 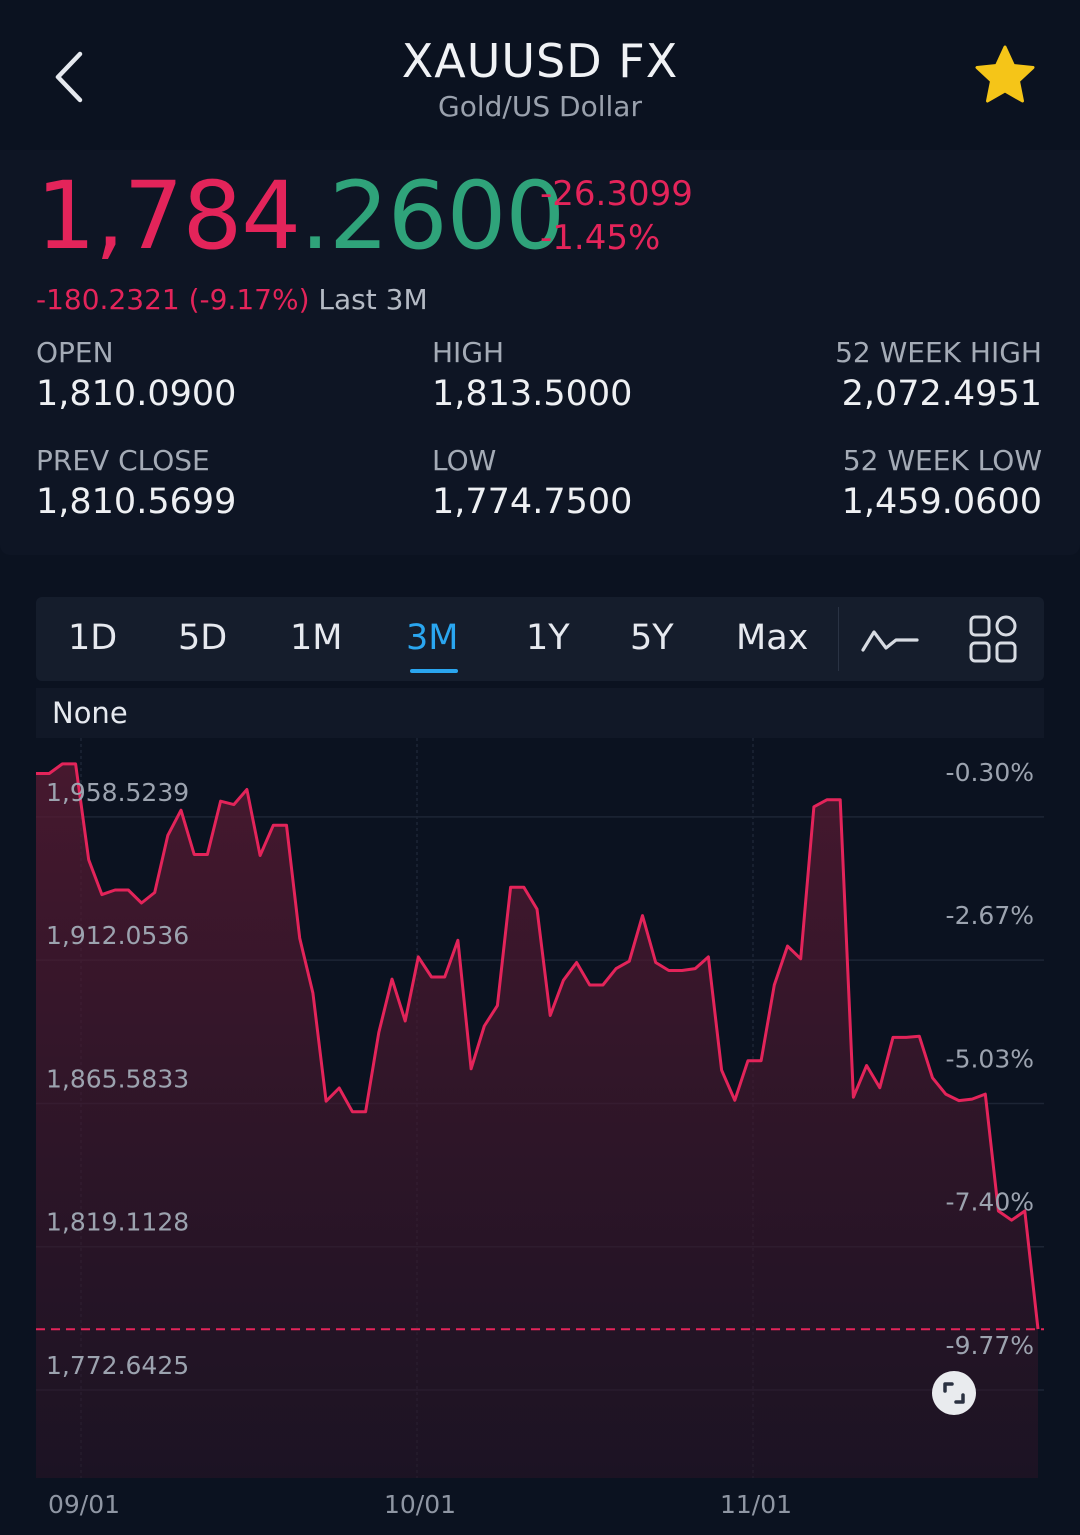 I want to click on stat-52w-high: 52 WEEK HIGH 2,072.4951, so click(x=938, y=377).